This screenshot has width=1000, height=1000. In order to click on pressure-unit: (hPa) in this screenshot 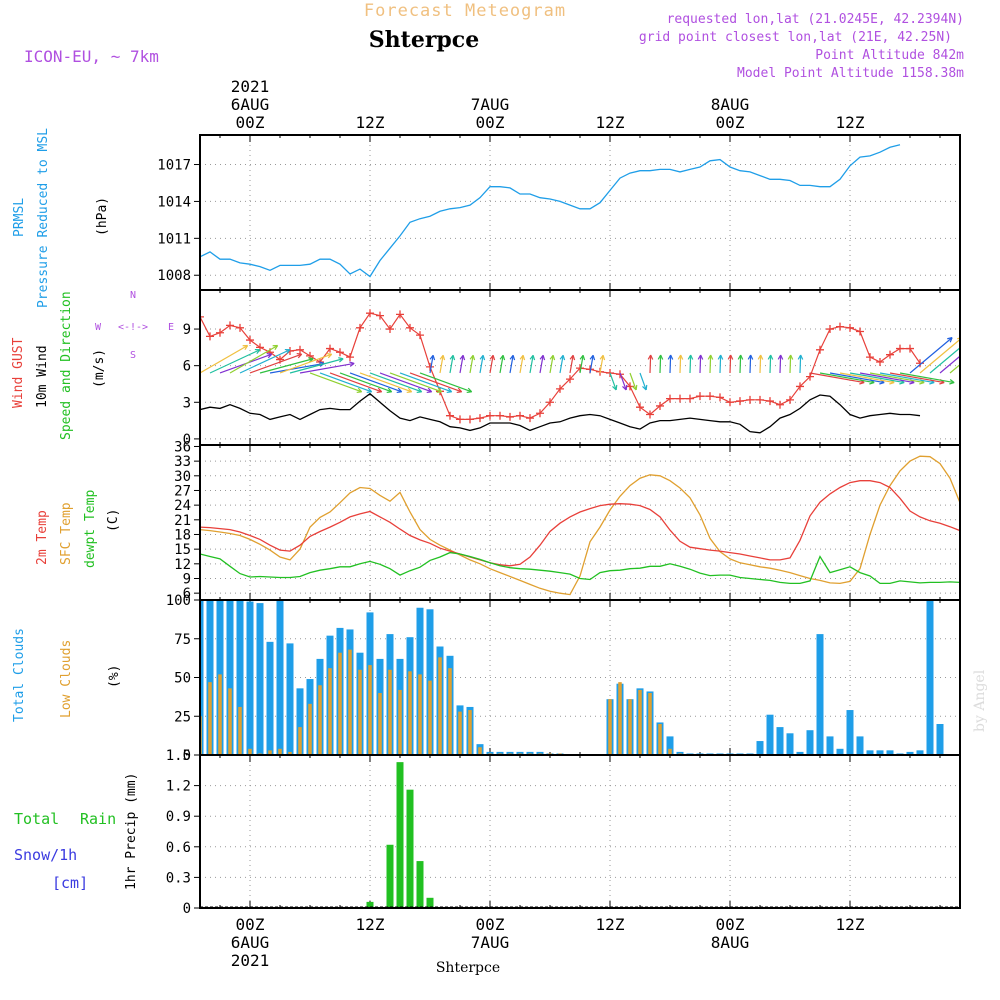, I will do `click(102, 216)`.